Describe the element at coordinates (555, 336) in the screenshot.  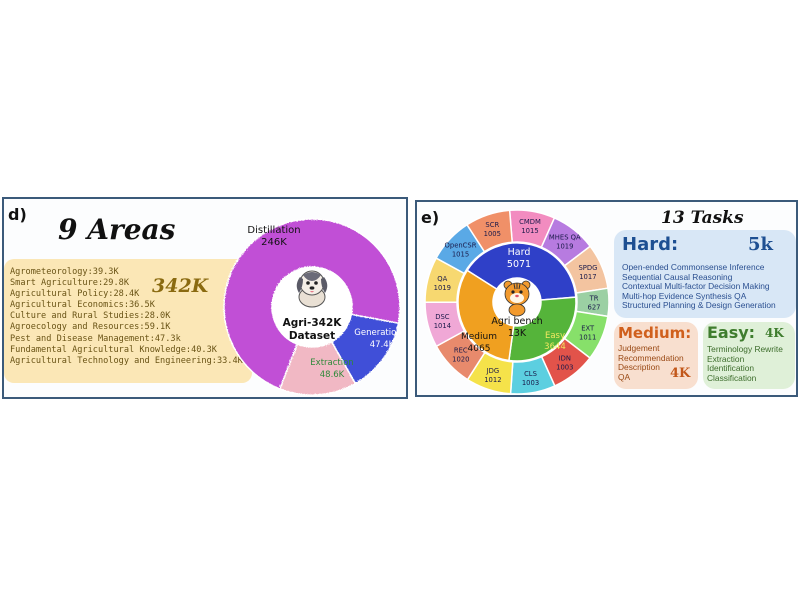
I see `inner-label-easy: Easy` at that location.